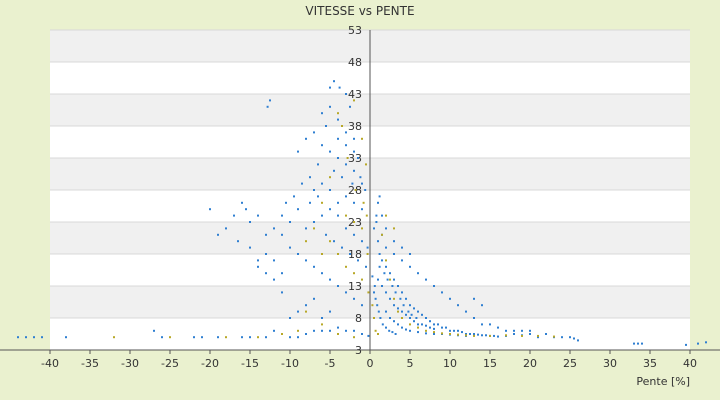 Image resolution: width=720 pixels, height=400 pixels. I want to click on x-axis-label: Pente [%], so click(663, 381).